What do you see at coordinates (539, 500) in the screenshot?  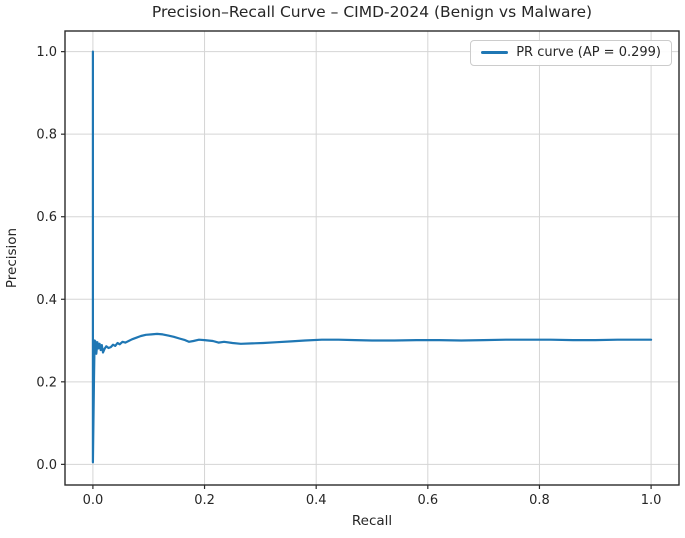 I see `x-tick-label: 0.8` at bounding box center [539, 500].